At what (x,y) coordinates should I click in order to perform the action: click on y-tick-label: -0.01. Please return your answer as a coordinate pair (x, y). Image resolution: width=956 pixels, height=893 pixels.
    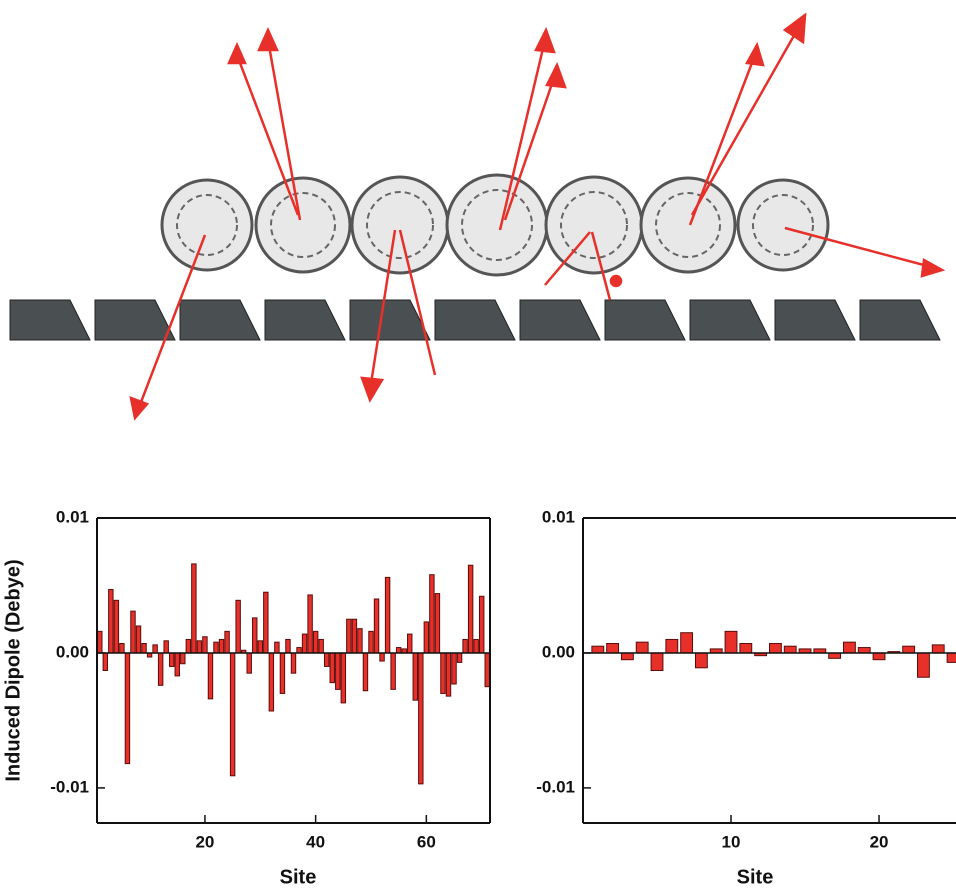
    Looking at the image, I should click on (69, 786).